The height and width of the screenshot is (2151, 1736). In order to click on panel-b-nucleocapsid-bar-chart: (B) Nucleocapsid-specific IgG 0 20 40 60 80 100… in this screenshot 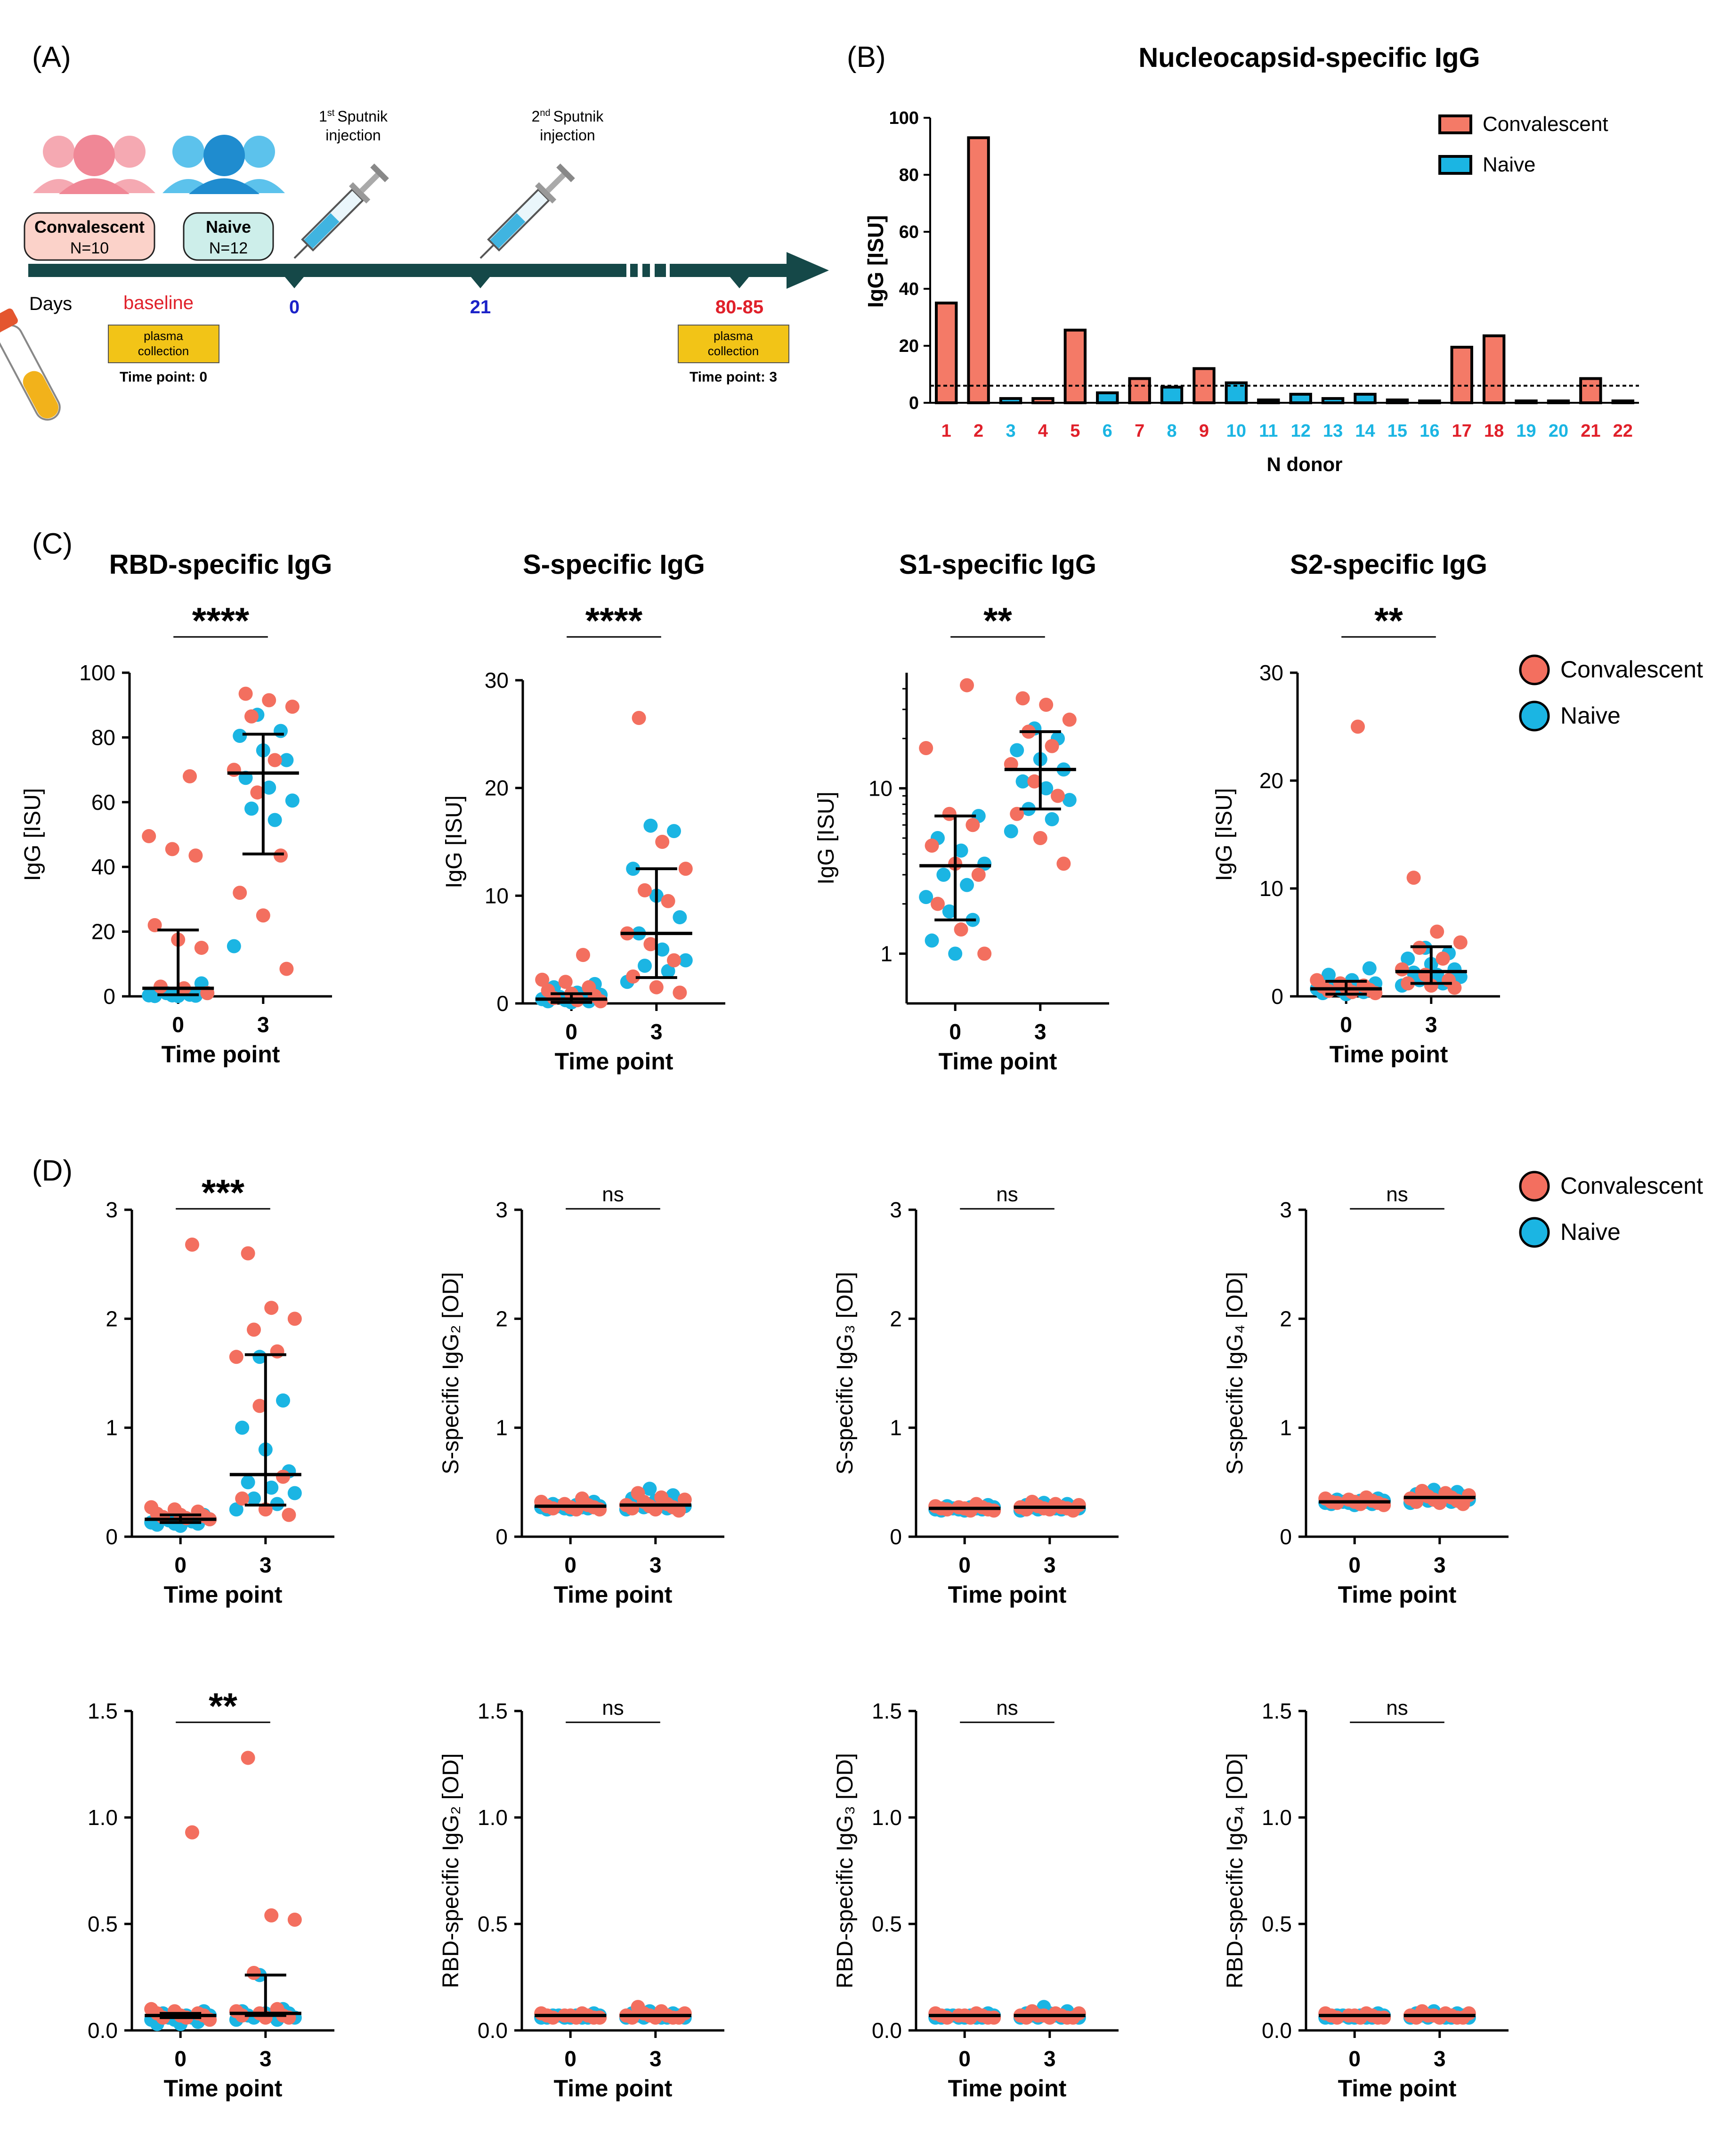, I will do `click(1243, 258)`.